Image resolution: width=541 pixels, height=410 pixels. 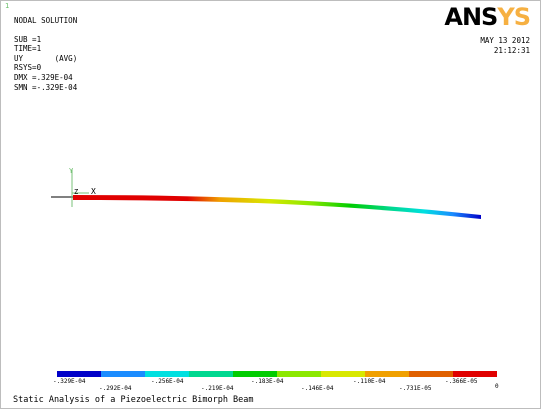 I want to click on legend-label: -.366E-05, so click(x=461, y=381).